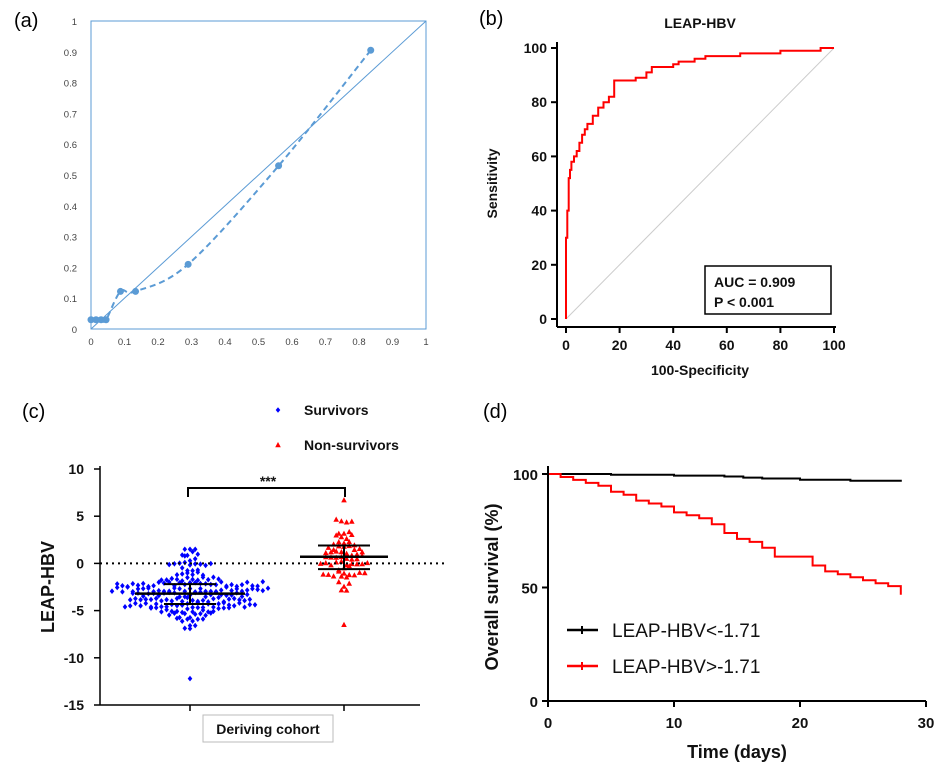  Describe the element at coordinates (74, 330) in the screenshot. I see `y-tick-label: 0` at that location.